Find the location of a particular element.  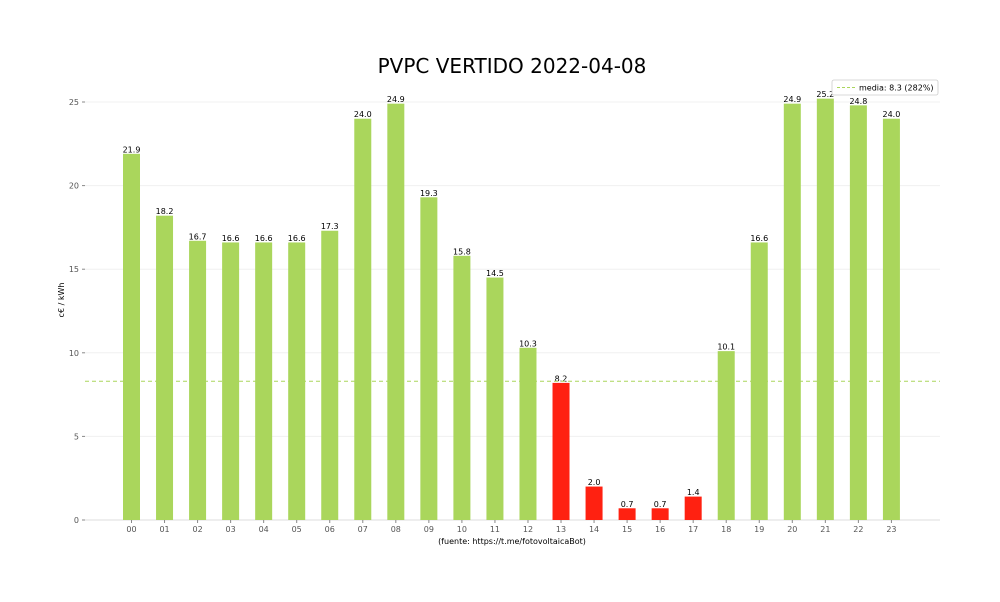

x-tick-label: 14 is located at coordinates (594, 529).